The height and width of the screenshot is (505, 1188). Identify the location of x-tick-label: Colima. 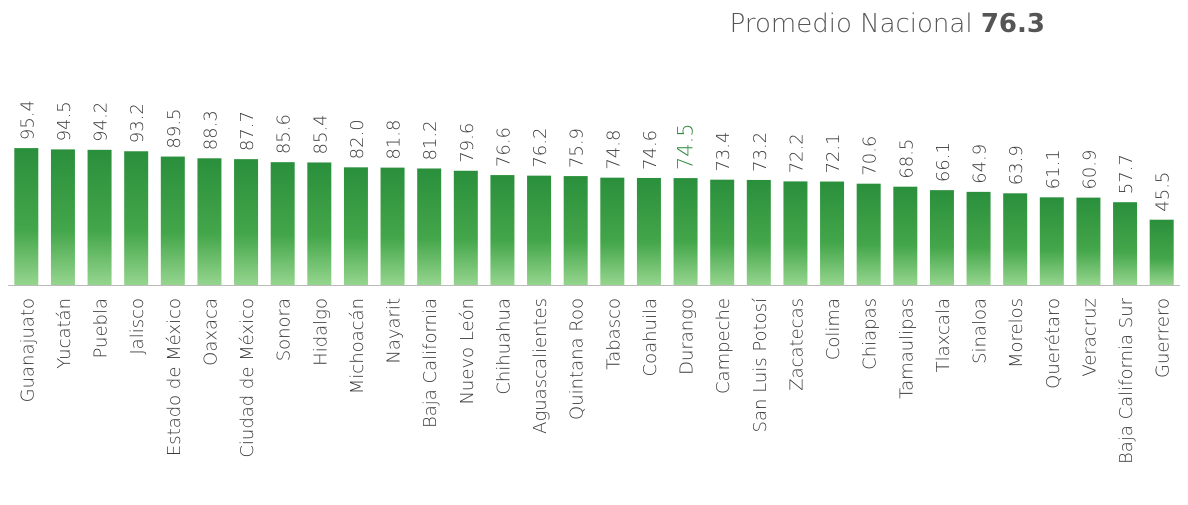
(833, 329).